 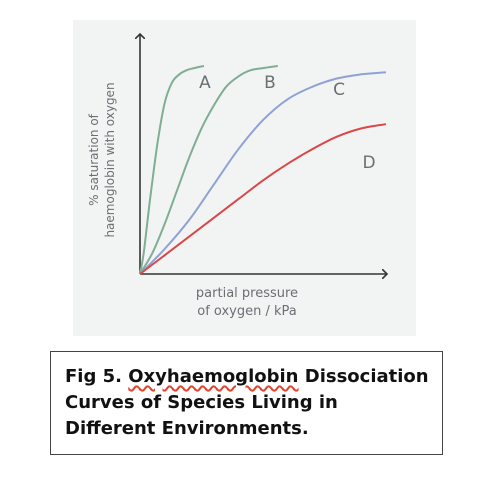 What do you see at coordinates (97, 376) in the screenshot?
I see `caption-prefix: Fig 5.` at bounding box center [97, 376].